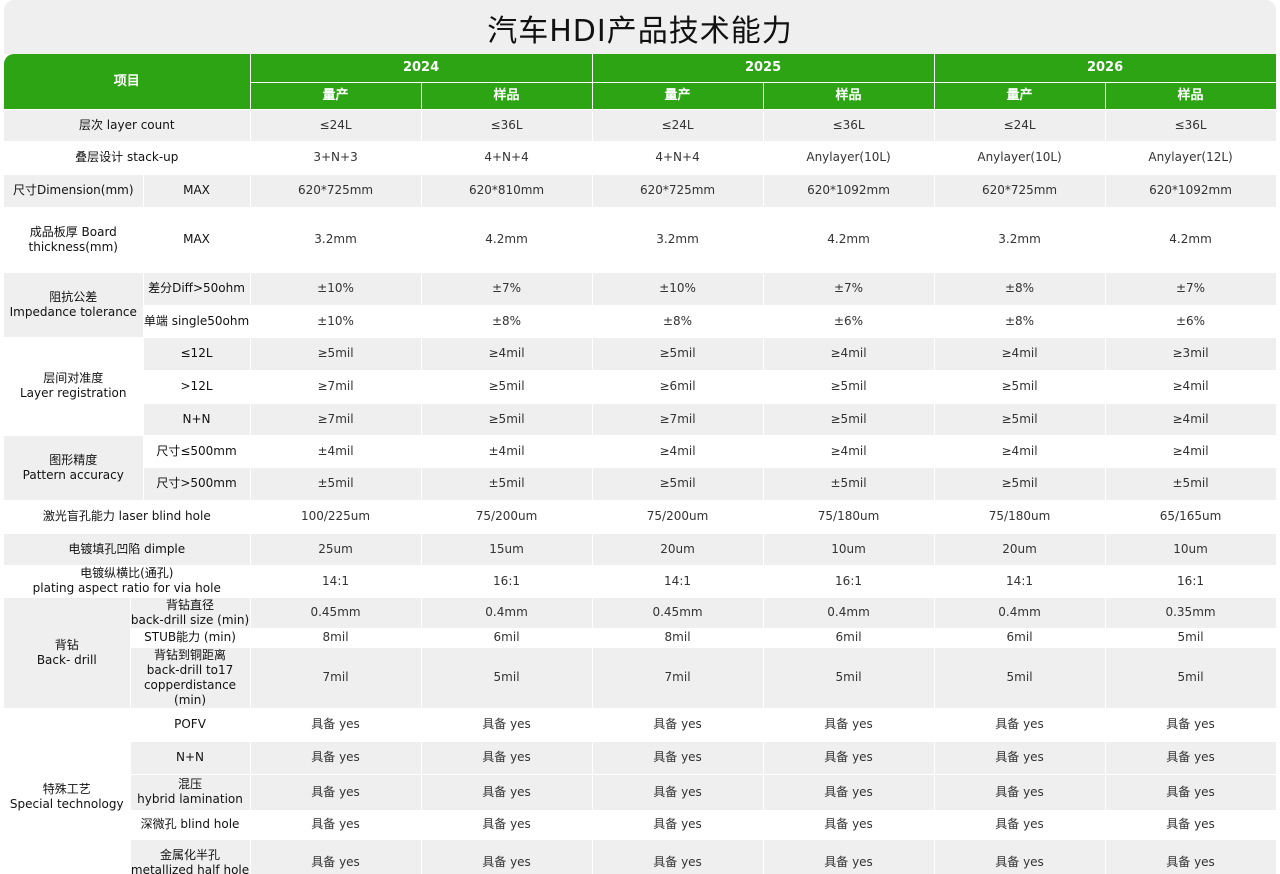  What do you see at coordinates (507, 125) in the screenshot?
I see `value-cell: ≤36L` at bounding box center [507, 125].